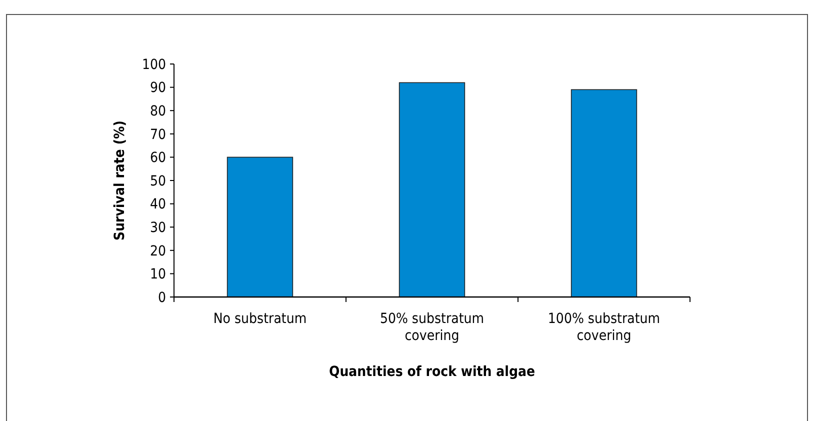  Describe the element at coordinates (158, 274) in the screenshot. I see `y-tick-label: 10` at that location.